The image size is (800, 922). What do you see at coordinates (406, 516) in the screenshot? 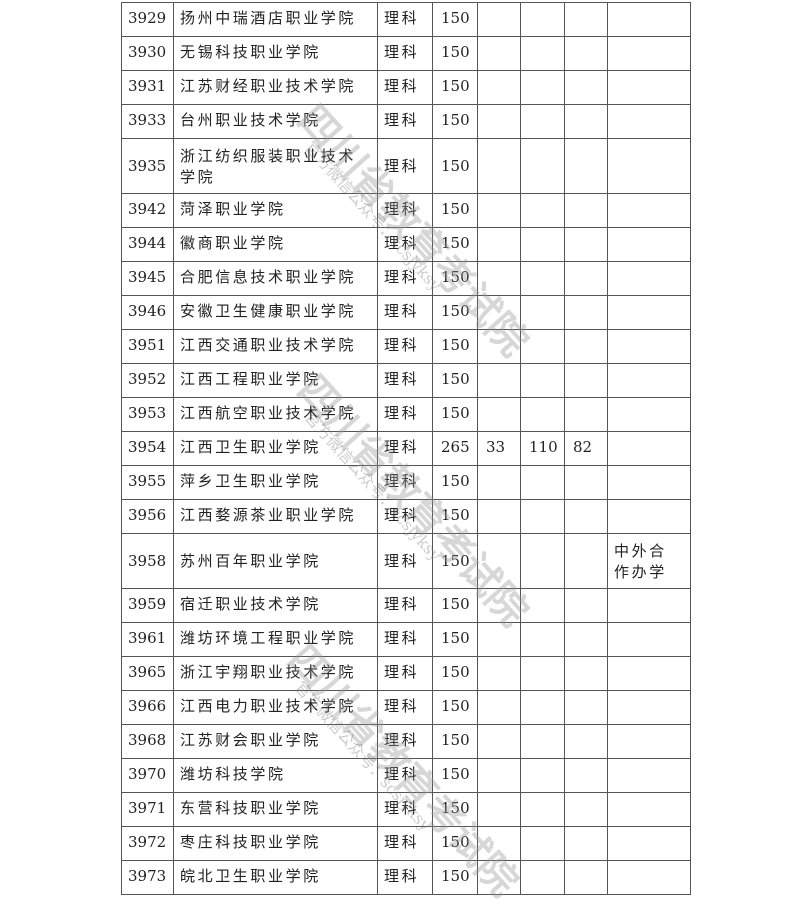
I see `table-row: 3956 江西婺源茶业职业学院 理科 150` at bounding box center [406, 516].